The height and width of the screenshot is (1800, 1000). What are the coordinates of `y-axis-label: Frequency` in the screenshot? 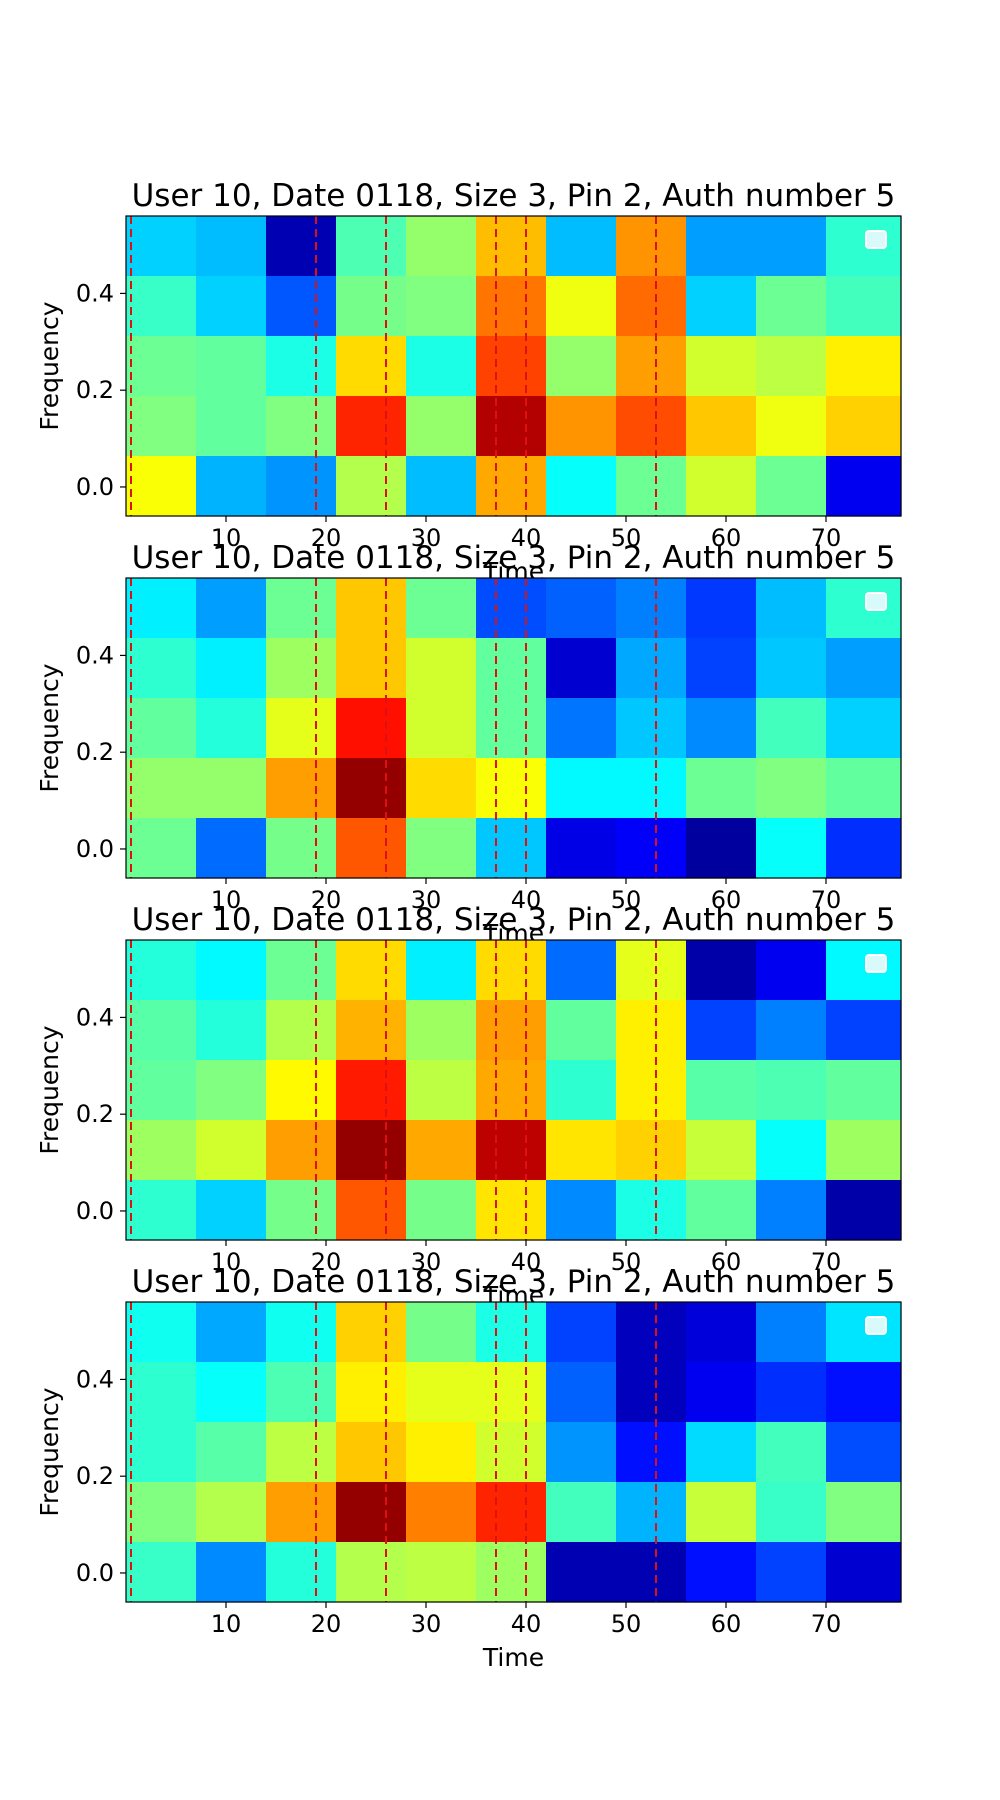 It's located at (49, 365).